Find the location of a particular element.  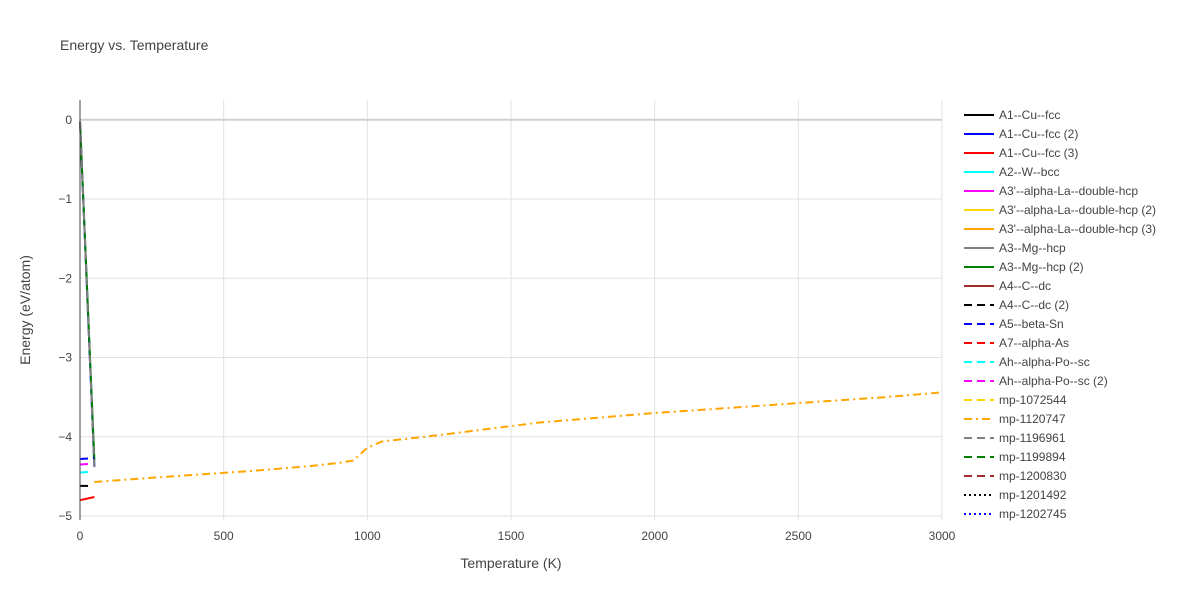

legend-label: mp-1120747 is located at coordinates (1032, 419).